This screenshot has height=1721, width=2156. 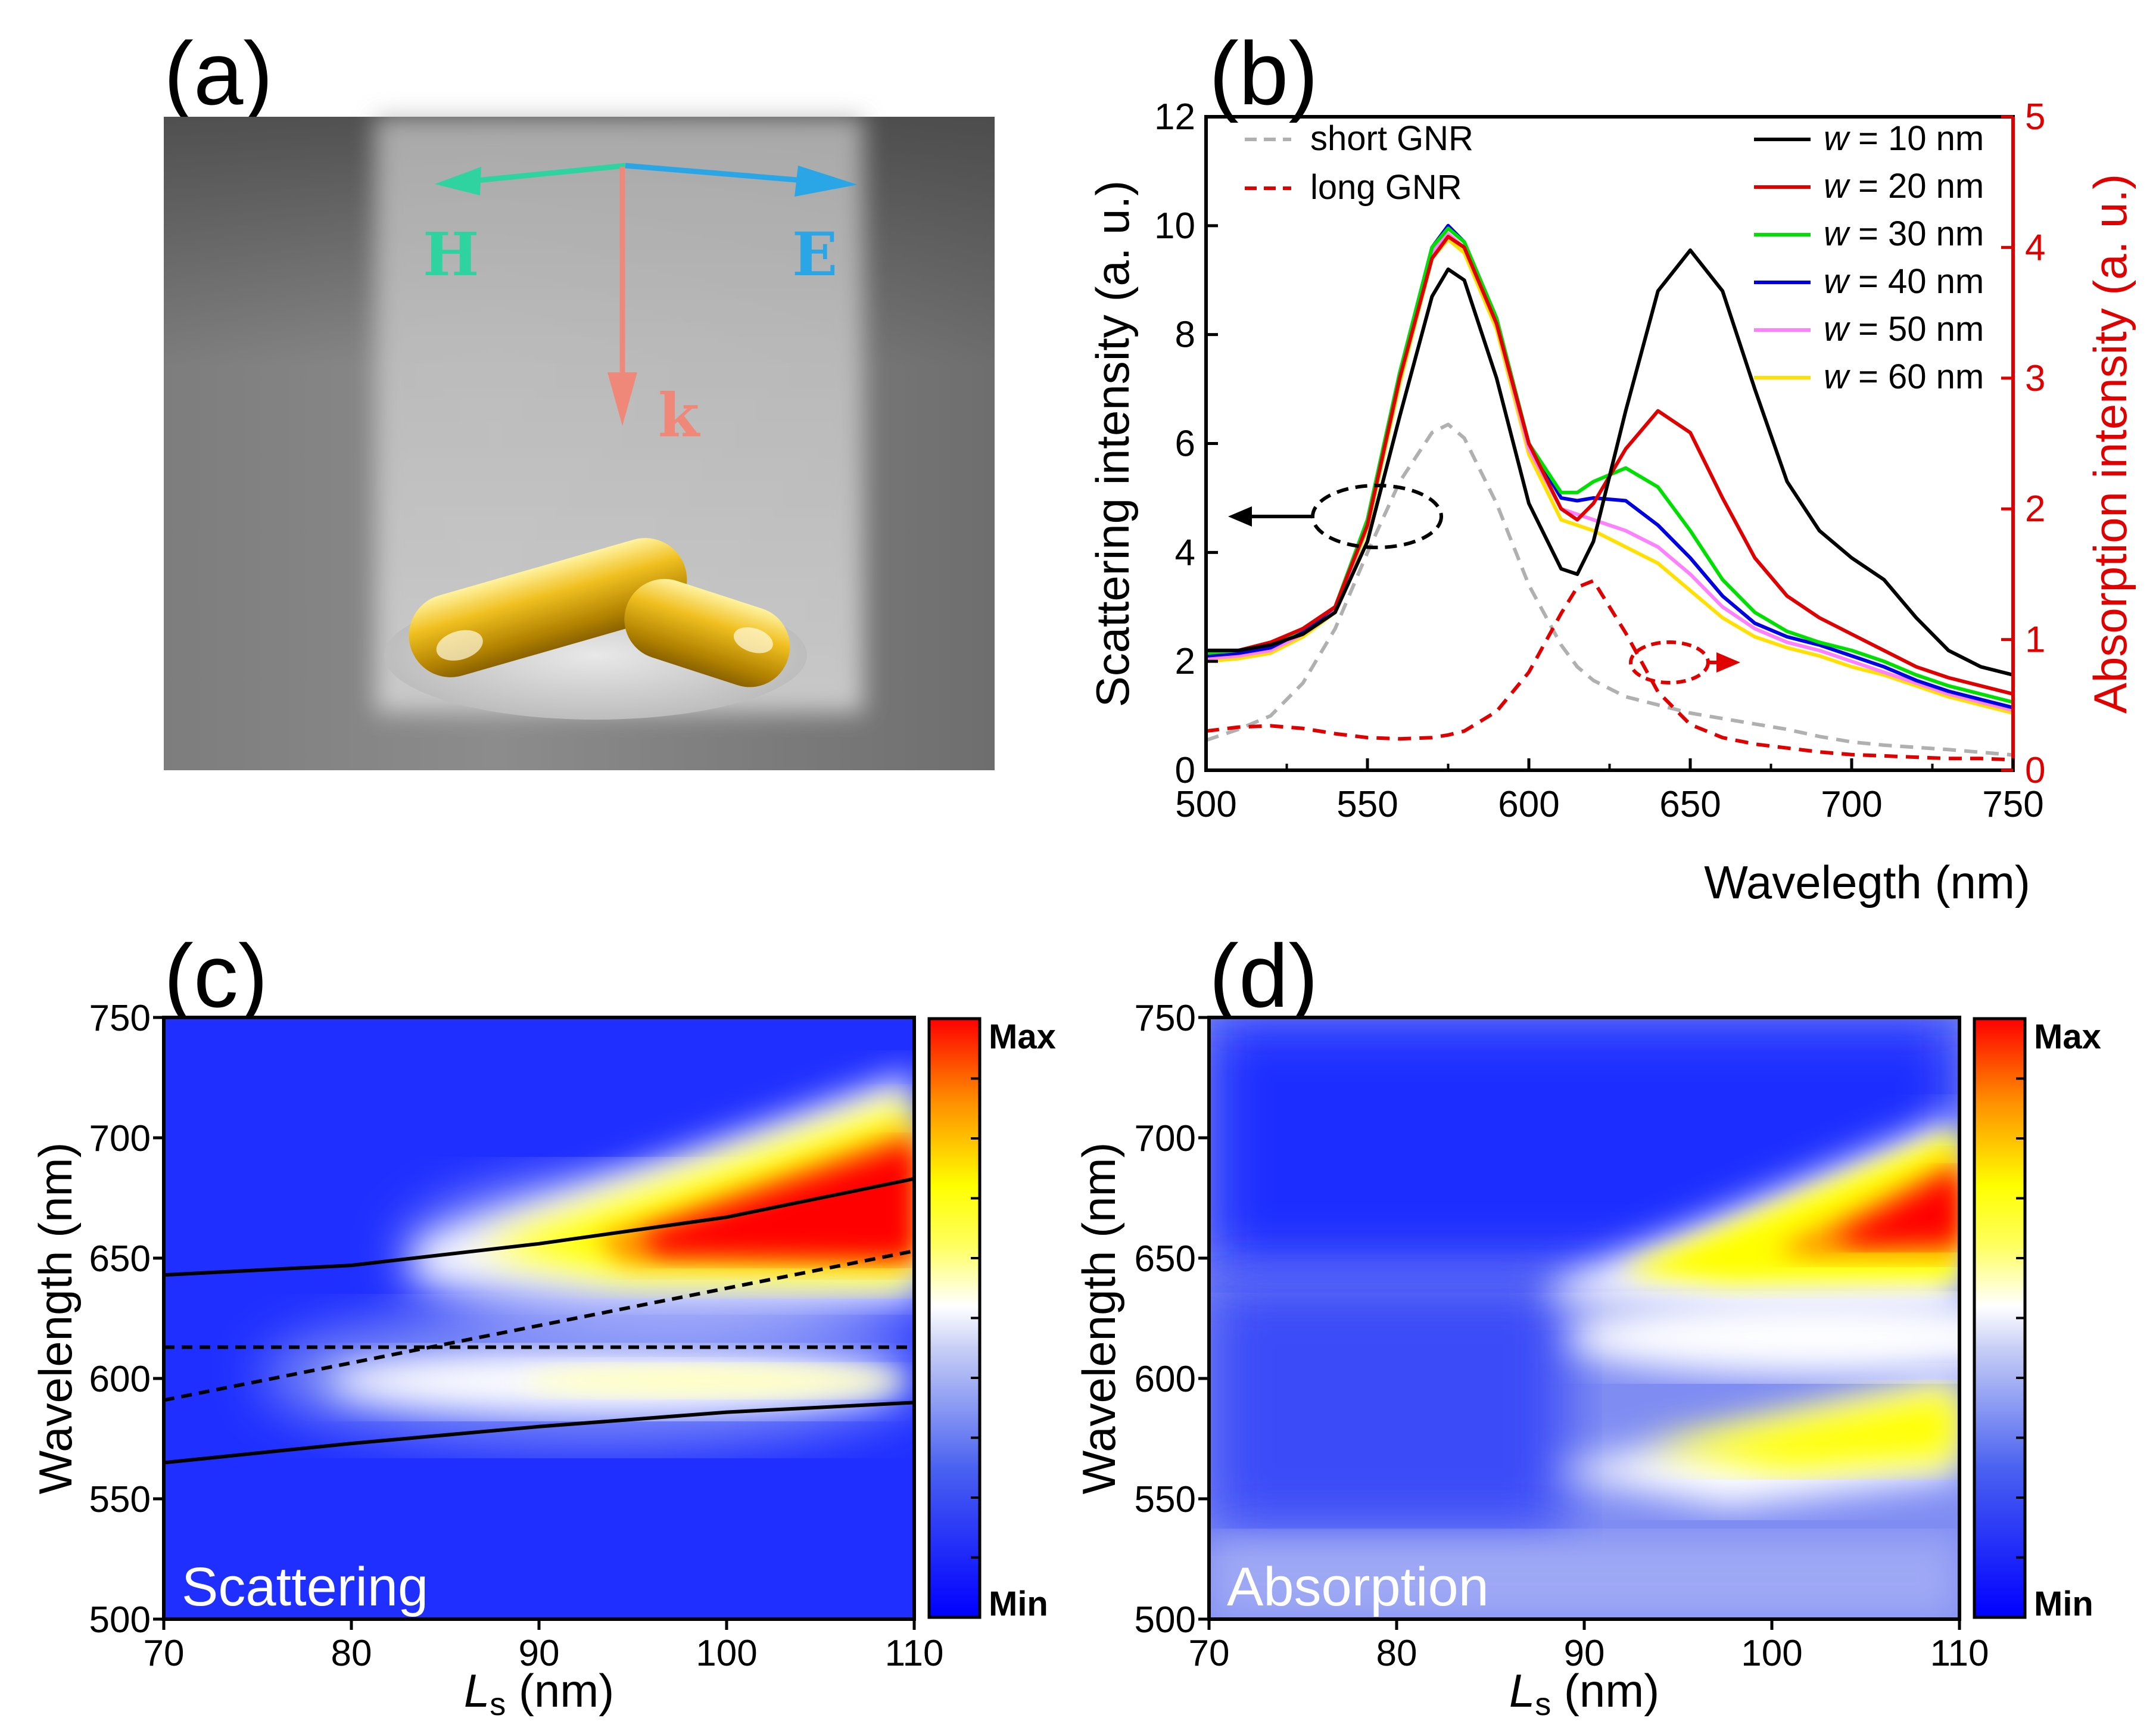 What do you see at coordinates (1584, 1318) in the screenshot?
I see `absorption-heatmap` at bounding box center [1584, 1318].